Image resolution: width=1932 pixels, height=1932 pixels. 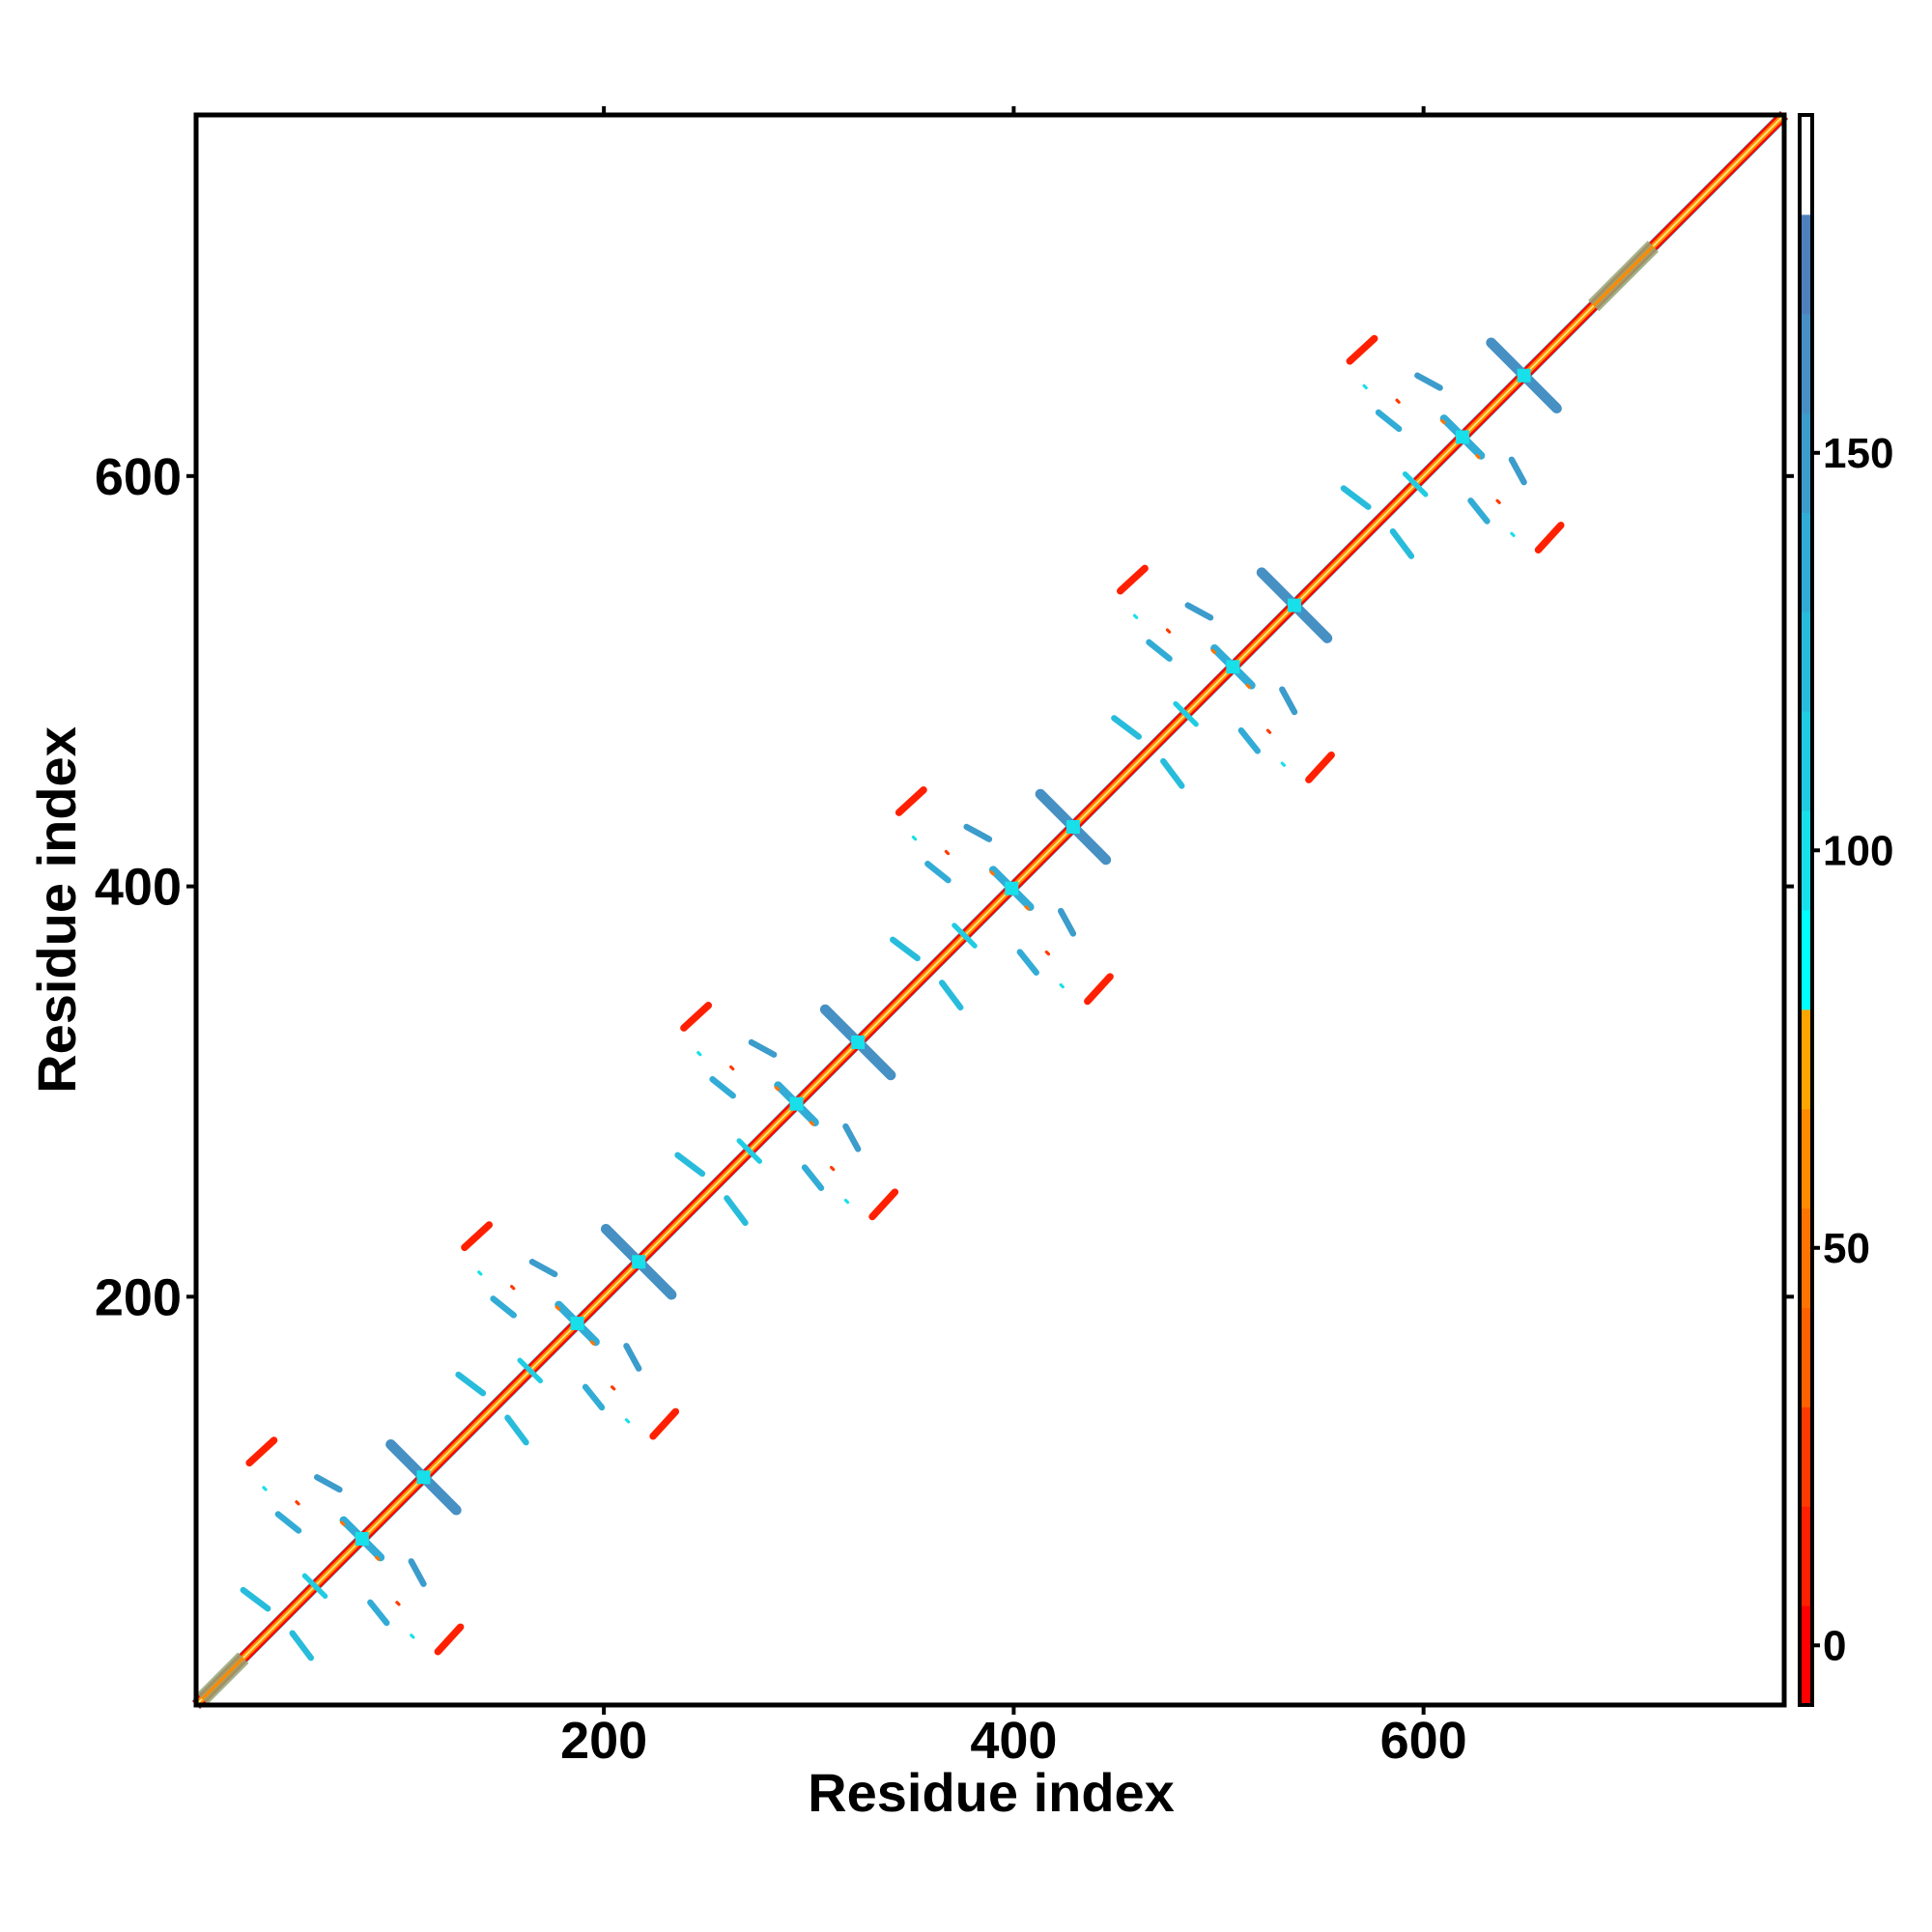 I want to click on x-tick-label: 200, so click(x=603, y=1741).